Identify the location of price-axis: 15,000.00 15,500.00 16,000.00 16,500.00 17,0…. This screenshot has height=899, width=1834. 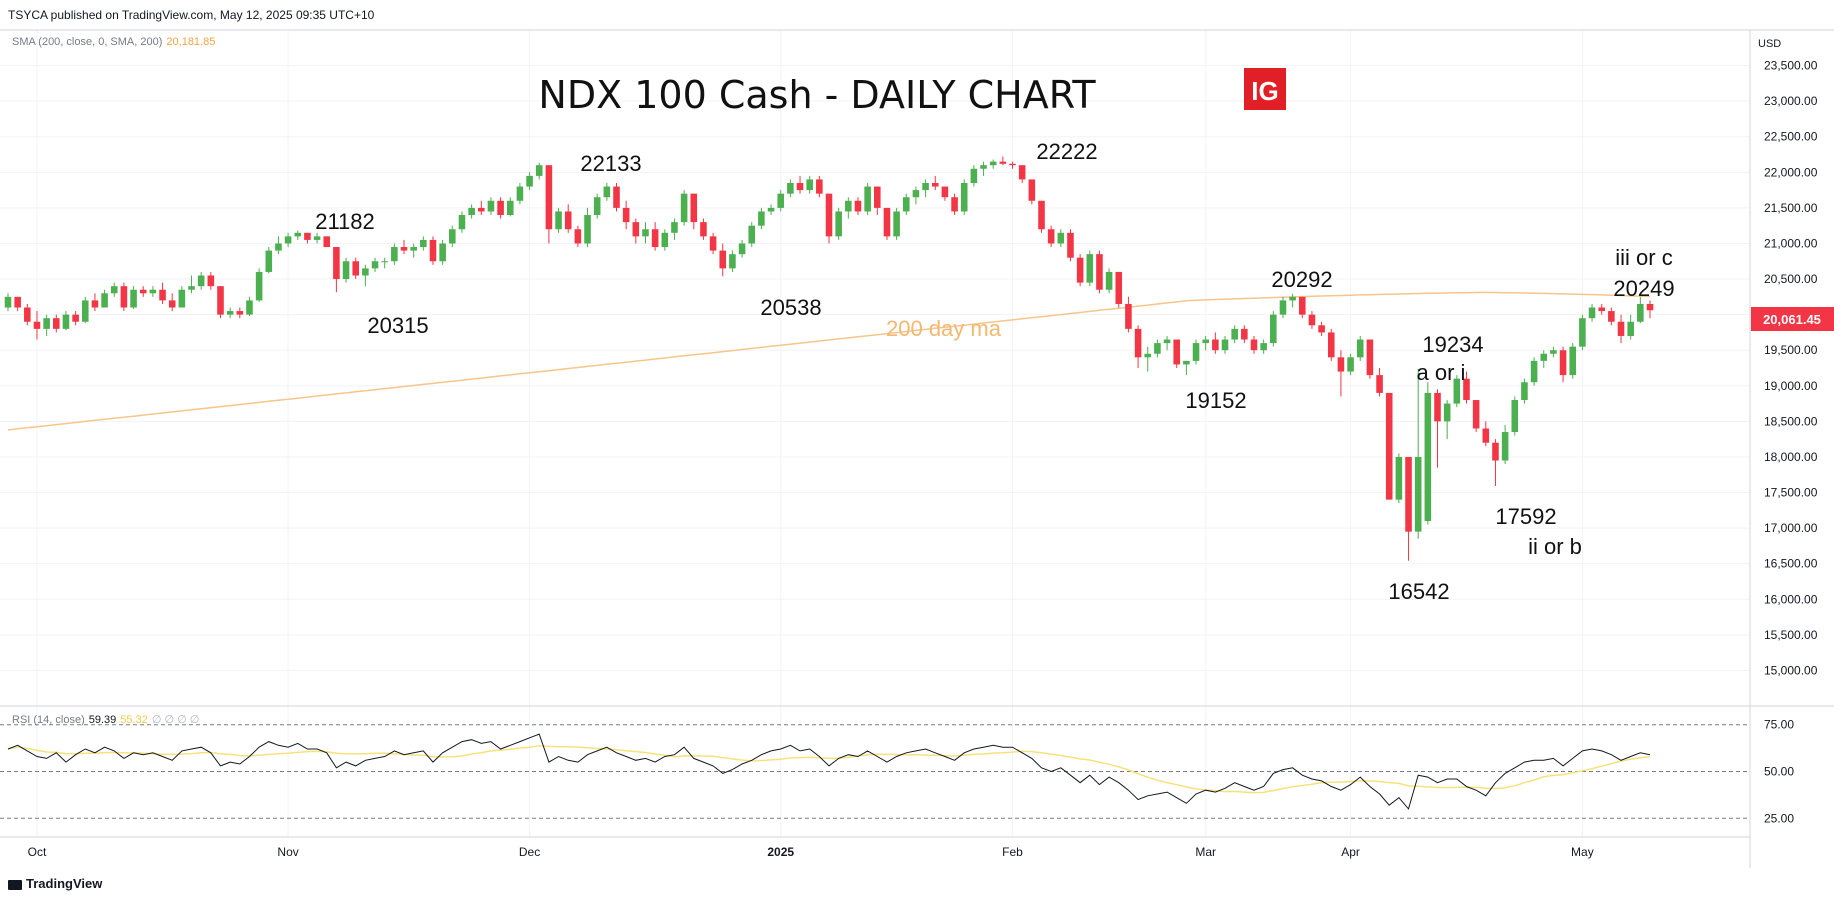
(1791, 368).